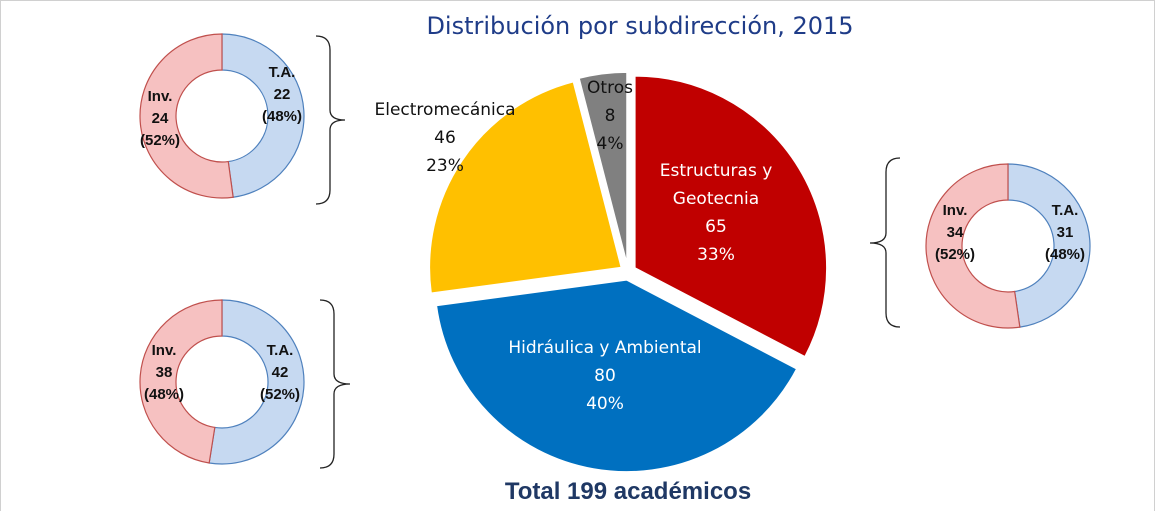 This screenshot has height=511, width=1155. I want to click on value-label: 65, so click(716, 227).